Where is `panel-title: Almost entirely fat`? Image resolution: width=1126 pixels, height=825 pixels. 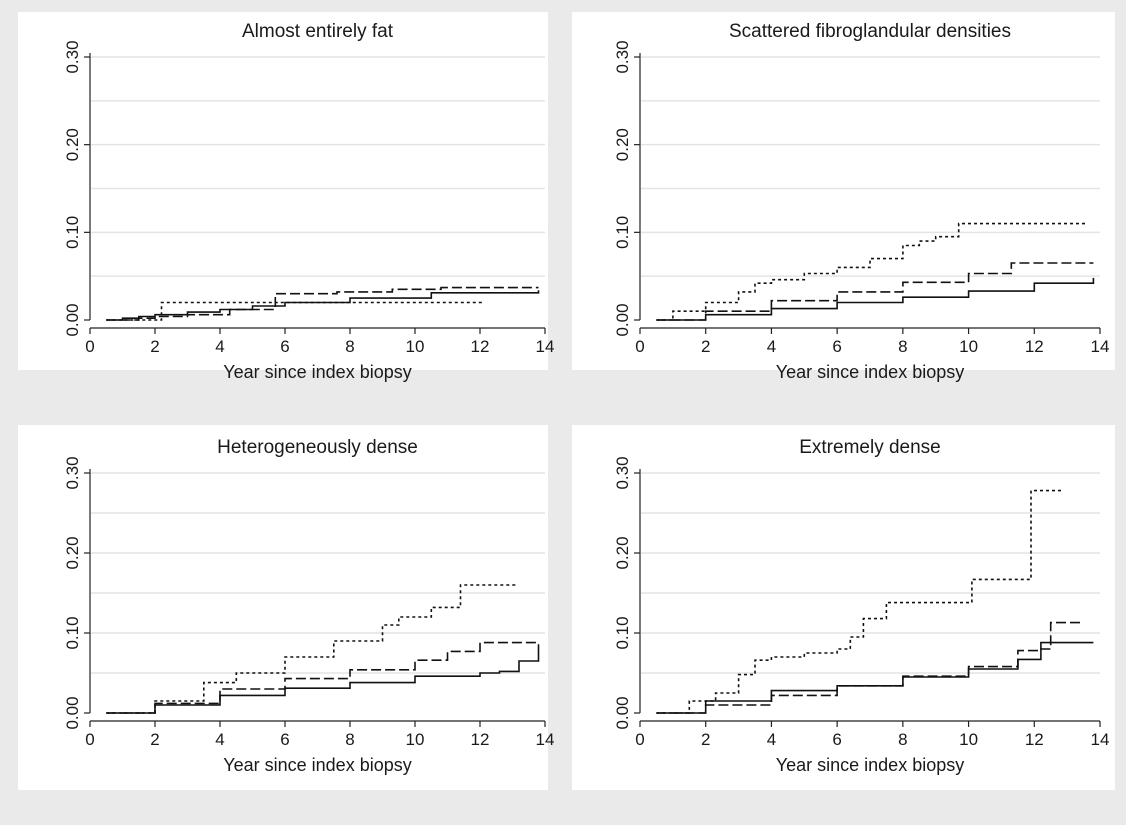 panel-title: Almost entirely fat is located at coordinates (318, 31).